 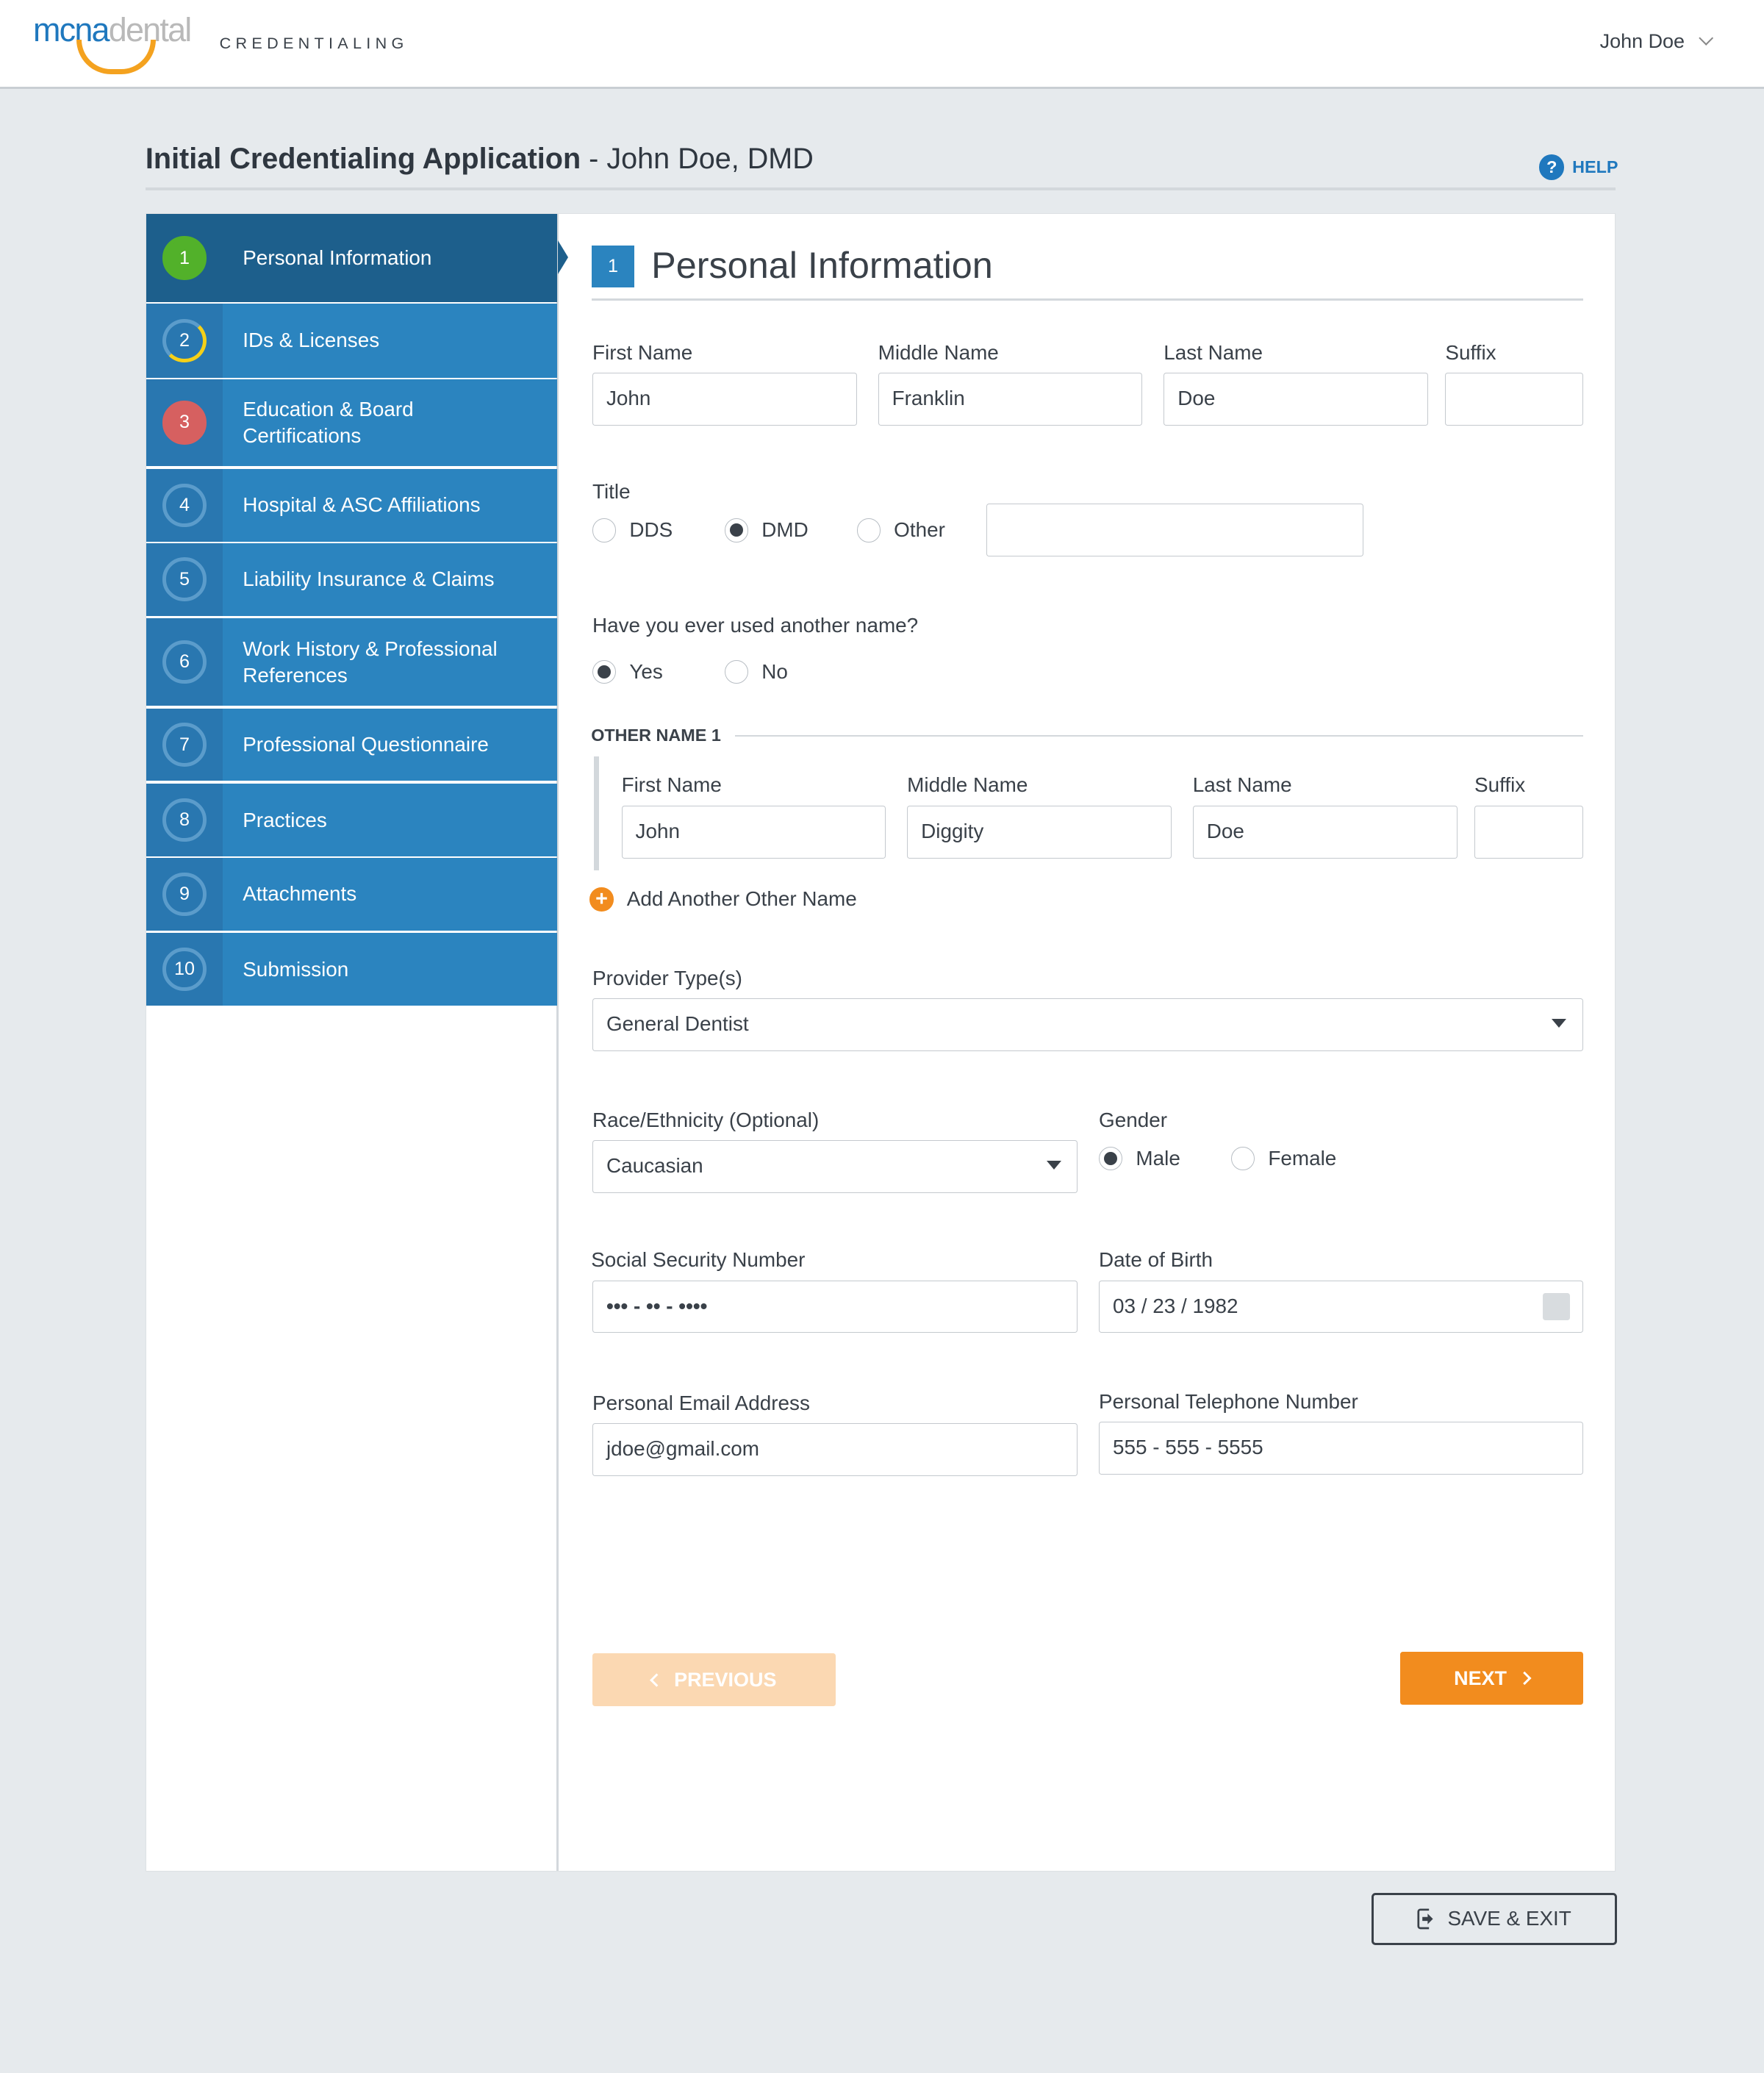 What do you see at coordinates (285, 819) in the screenshot?
I see `sidebar-item-label: Practices` at bounding box center [285, 819].